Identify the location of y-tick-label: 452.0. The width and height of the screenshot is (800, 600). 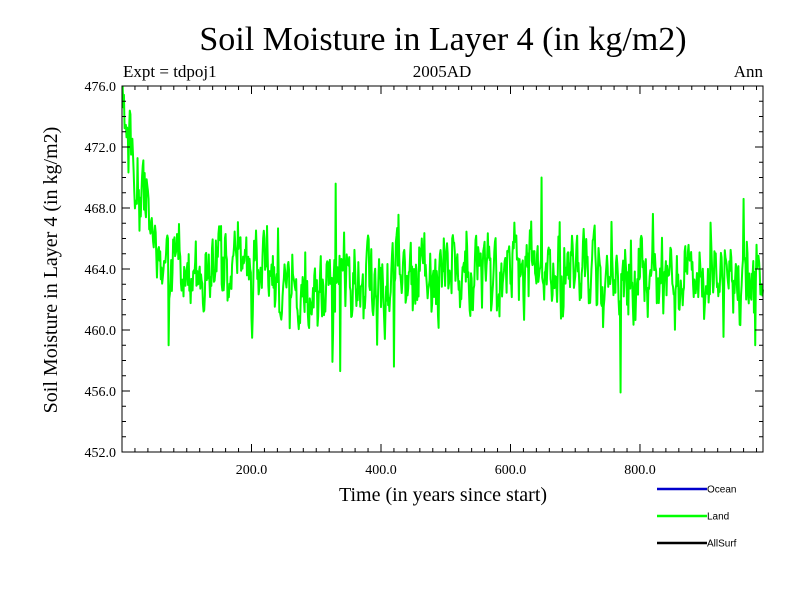
(101, 453).